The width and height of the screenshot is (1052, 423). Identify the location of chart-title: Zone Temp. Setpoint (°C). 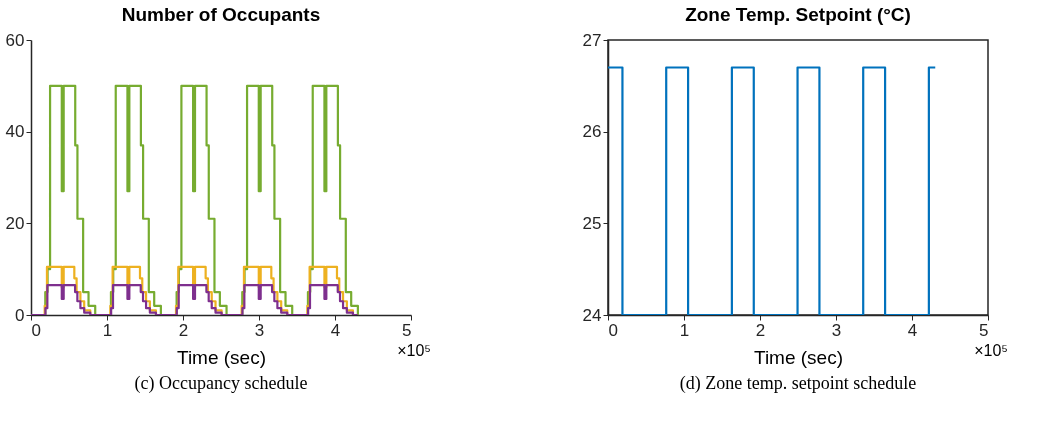
(798, 14).